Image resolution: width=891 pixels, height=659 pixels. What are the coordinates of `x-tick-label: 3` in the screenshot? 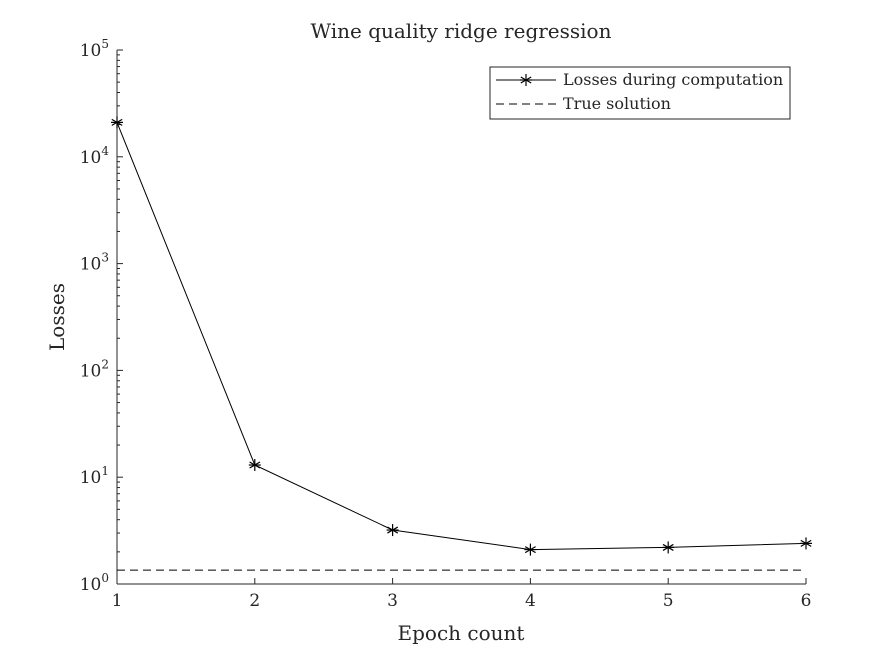 It's located at (392, 601).